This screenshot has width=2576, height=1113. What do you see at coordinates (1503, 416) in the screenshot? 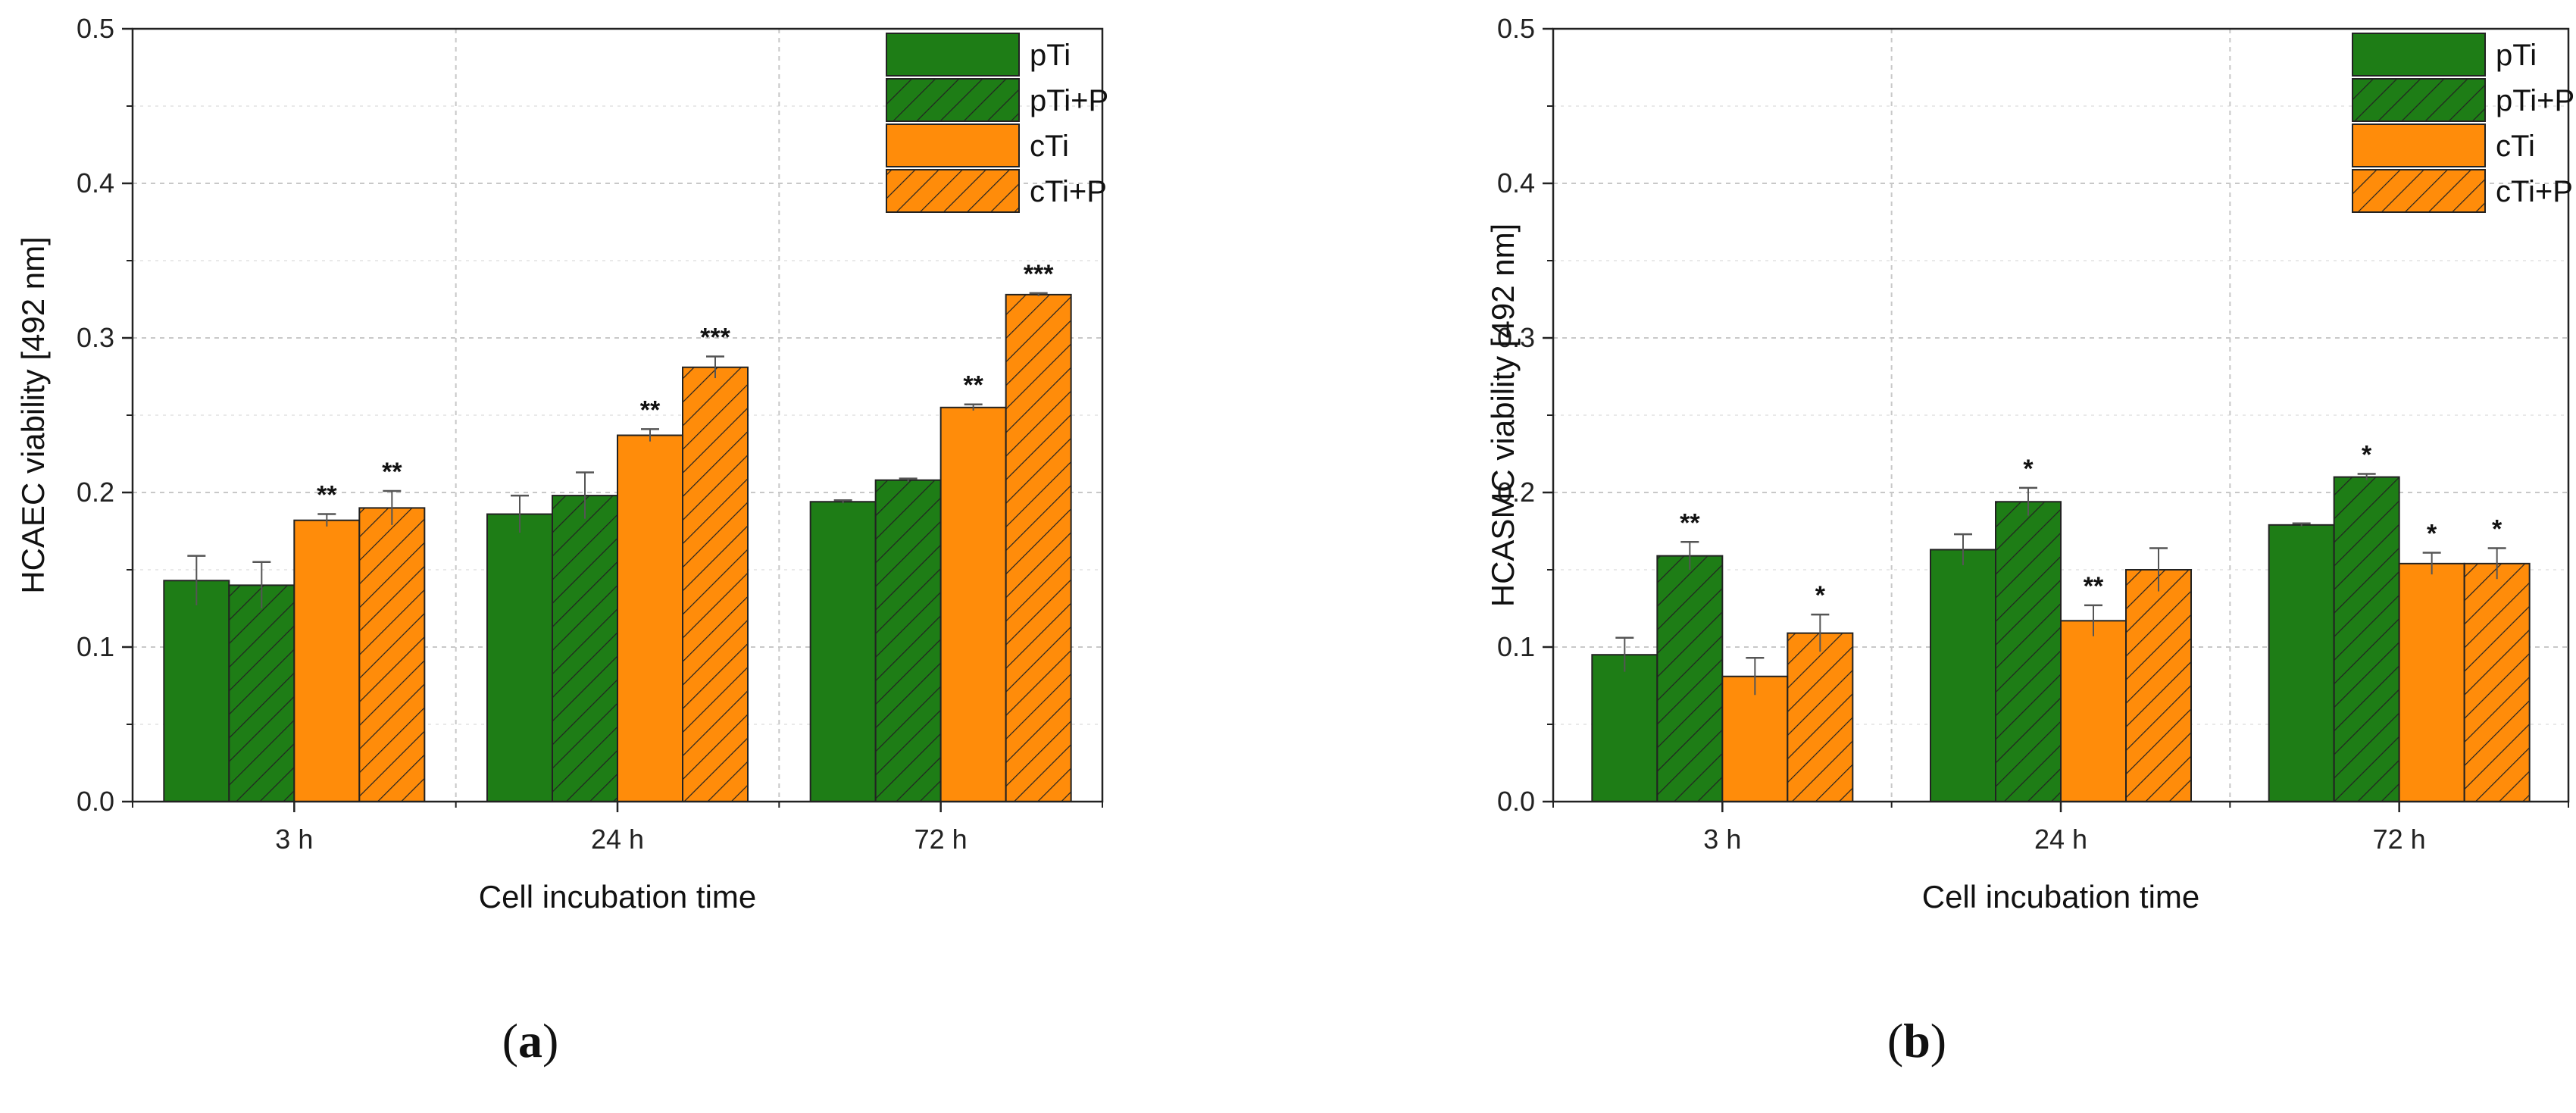
I see `y-axis-title: HCASMC viability [492 nm]` at bounding box center [1503, 416].